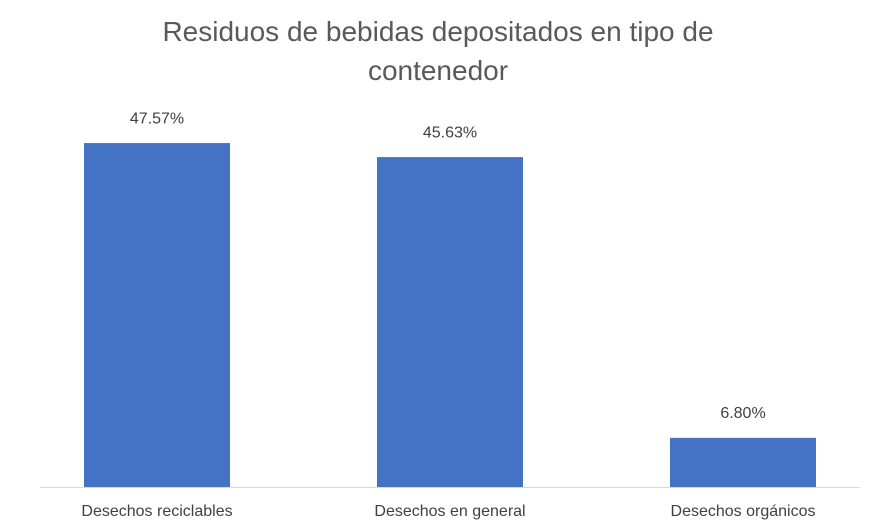 The image size is (877, 528). I want to click on data-label: 47.57%, so click(157, 118).